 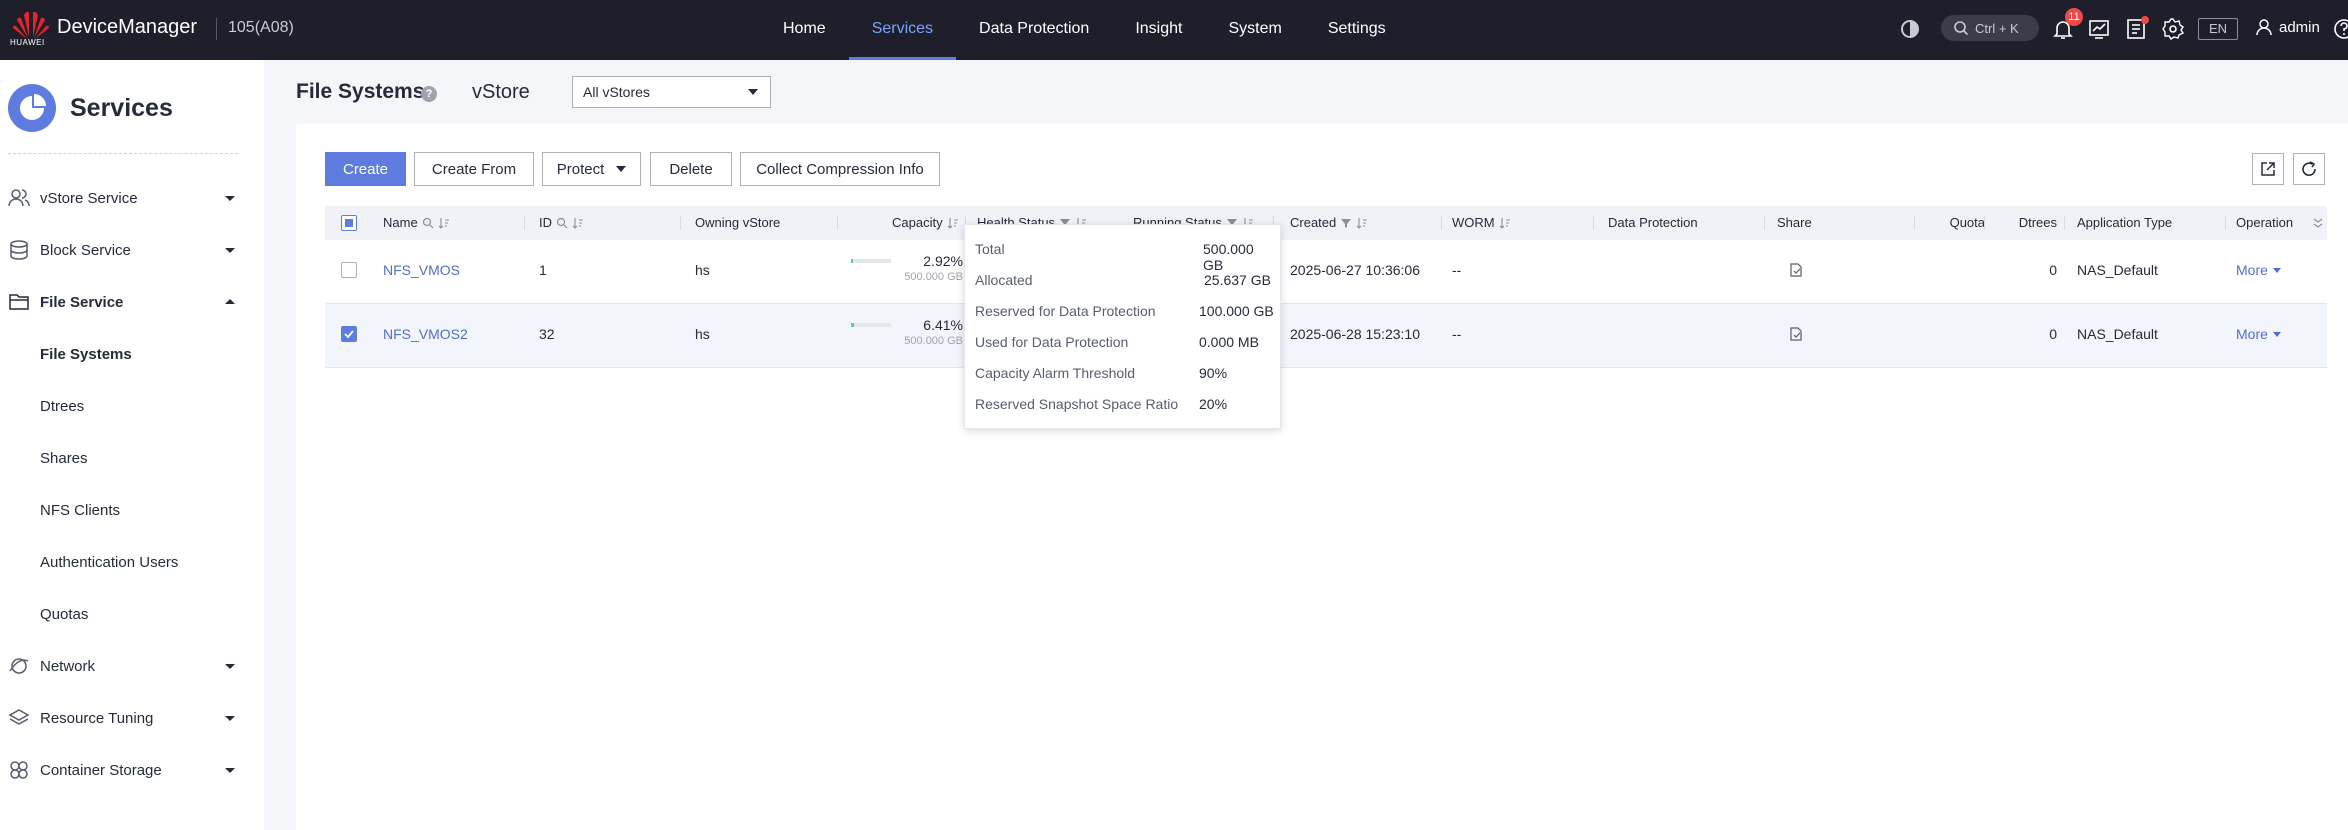 I want to click on performance-monitor-icon, so click(x=2099, y=29).